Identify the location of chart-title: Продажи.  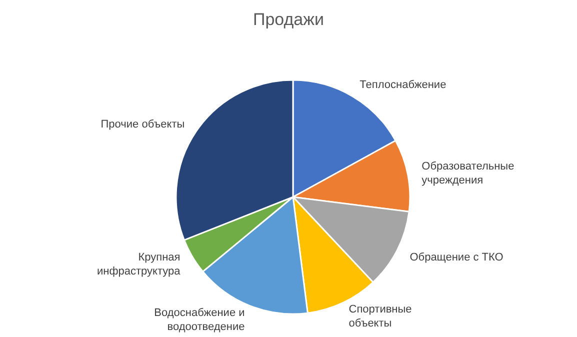
(288, 20).